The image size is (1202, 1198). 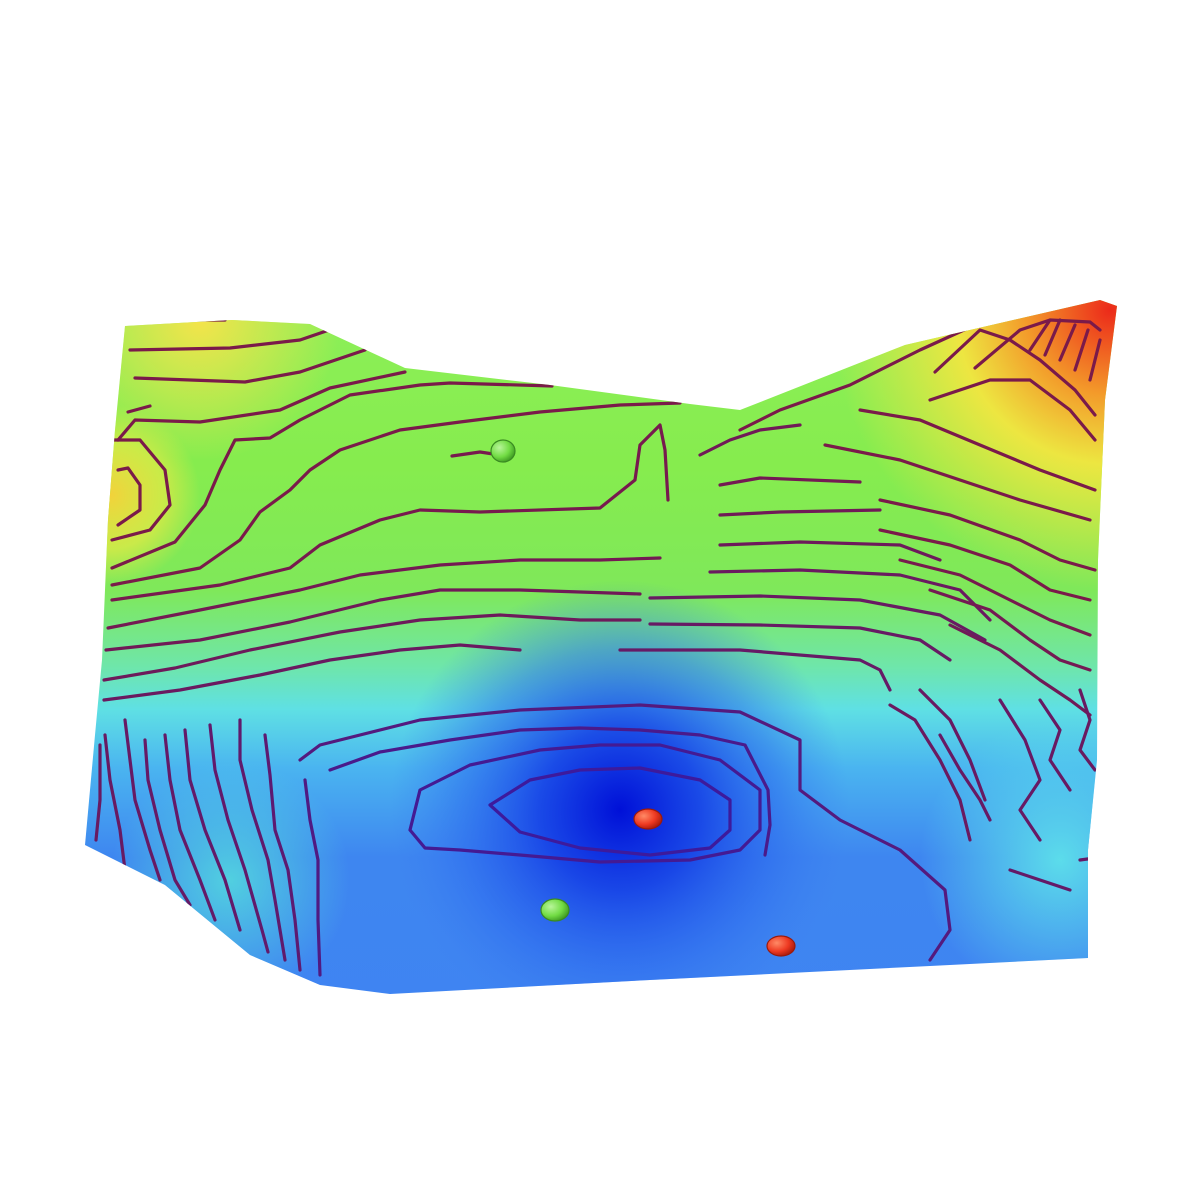 I want to click on red-marker-center, so click(x=648, y=819).